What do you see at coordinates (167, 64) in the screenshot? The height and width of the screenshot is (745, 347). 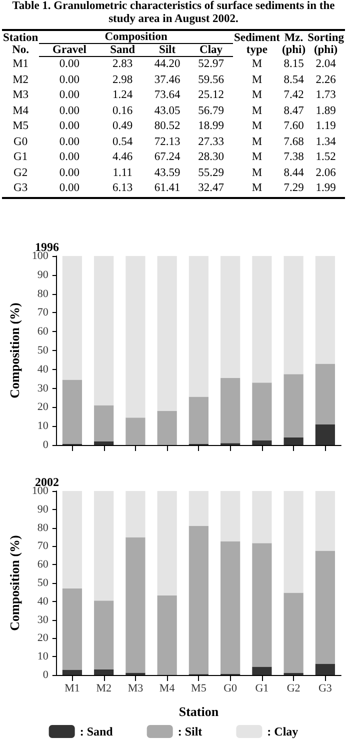 I see `text: 44.20` at bounding box center [167, 64].